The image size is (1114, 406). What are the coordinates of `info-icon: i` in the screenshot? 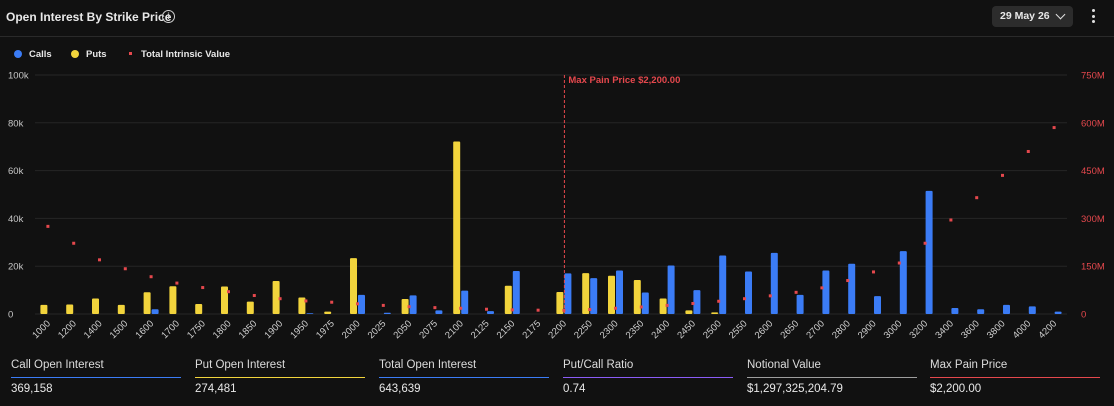 It's located at (168, 16).